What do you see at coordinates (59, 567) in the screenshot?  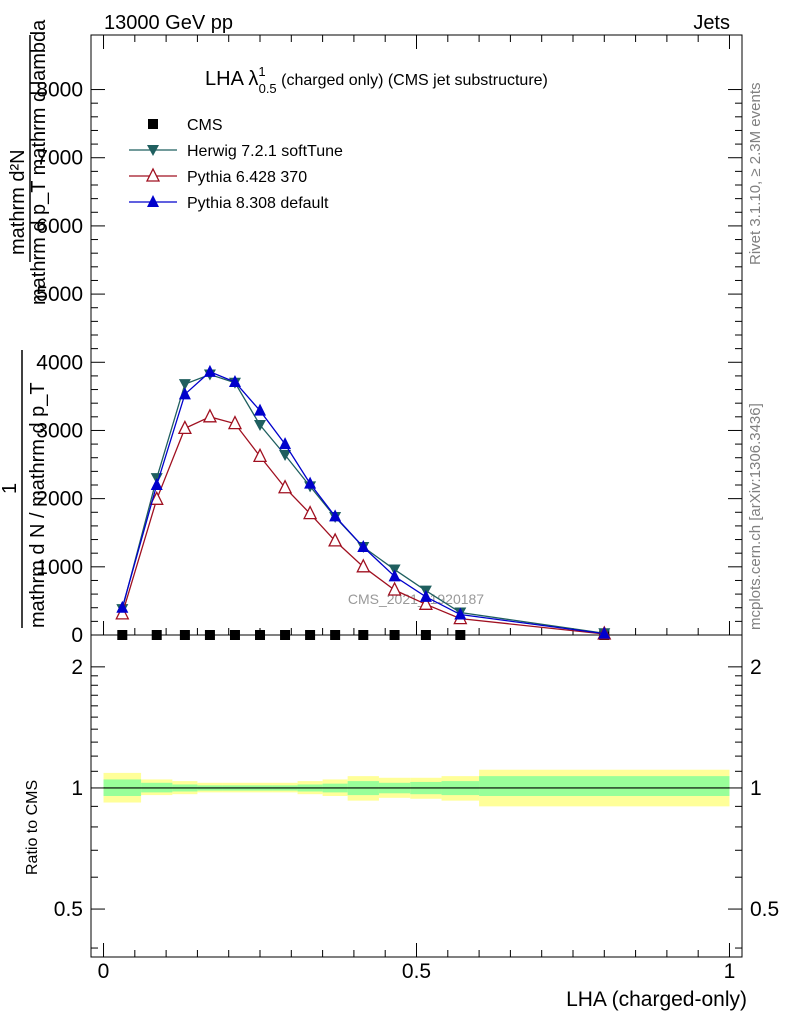 I see `main-ytick-label: 1000` at bounding box center [59, 567].